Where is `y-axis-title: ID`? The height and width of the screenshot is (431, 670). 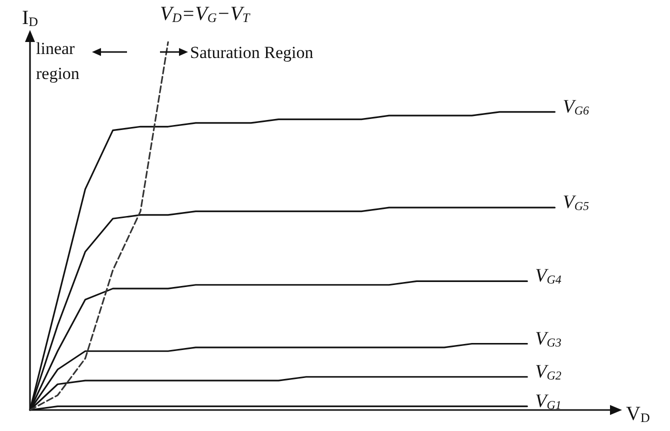
y-axis-title: ID is located at coordinates (30, 18).